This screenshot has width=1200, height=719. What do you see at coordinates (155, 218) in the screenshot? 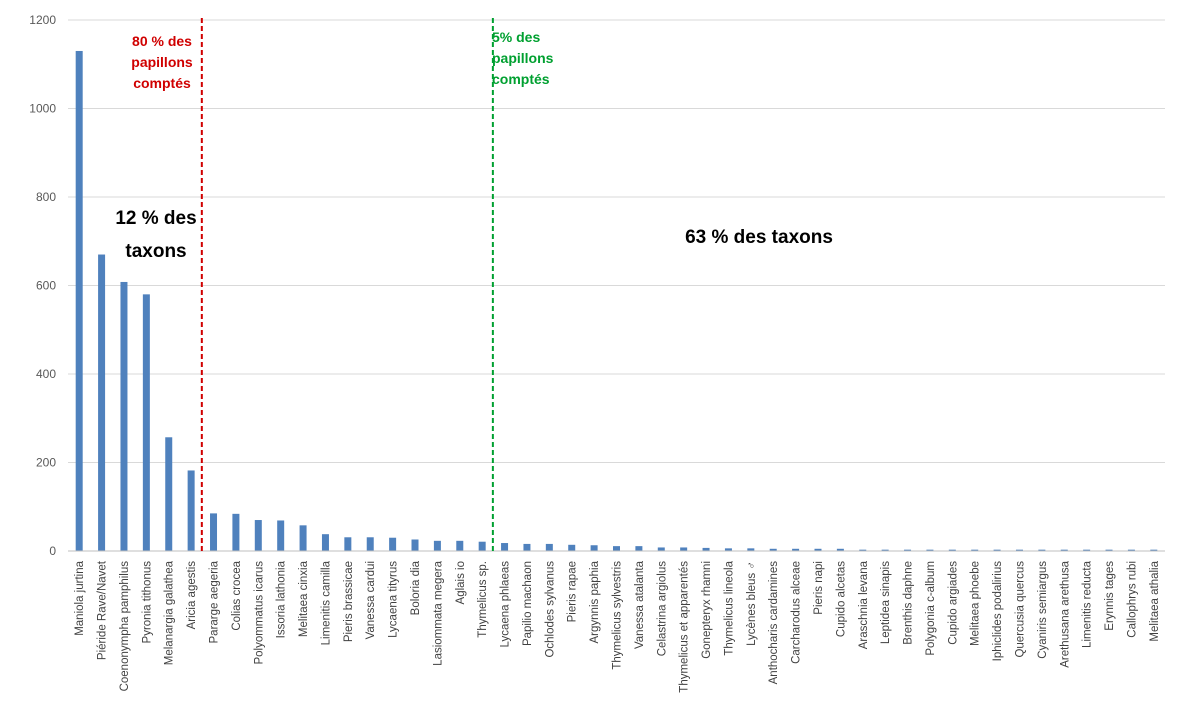
I see `left-taxa-line-1: 12 % des` at bounding box center [155, 218].